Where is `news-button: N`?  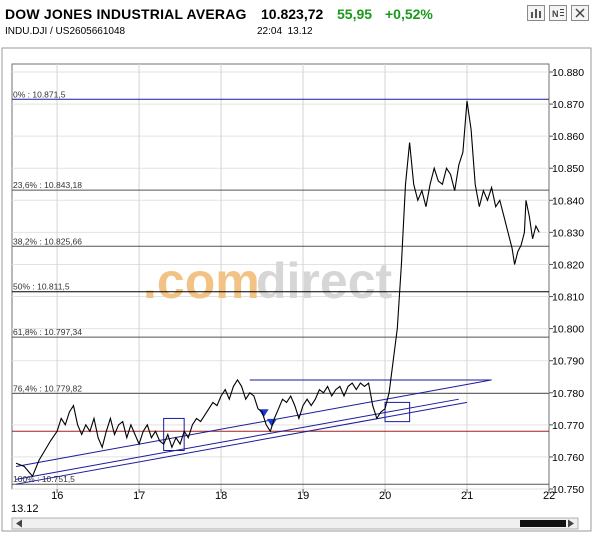
news-button: N is located at coordinates (558, 13).